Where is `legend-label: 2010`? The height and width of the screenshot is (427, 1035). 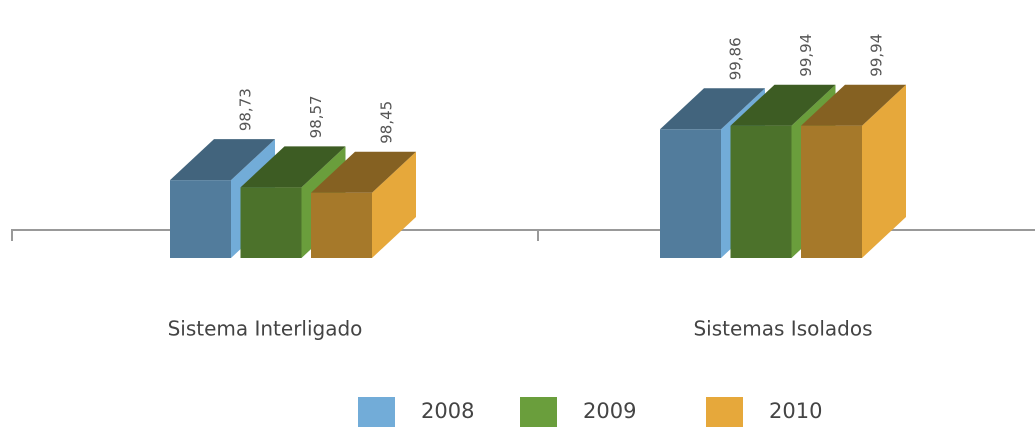 legend-label: 2010 is located at coordinates (795, 411).